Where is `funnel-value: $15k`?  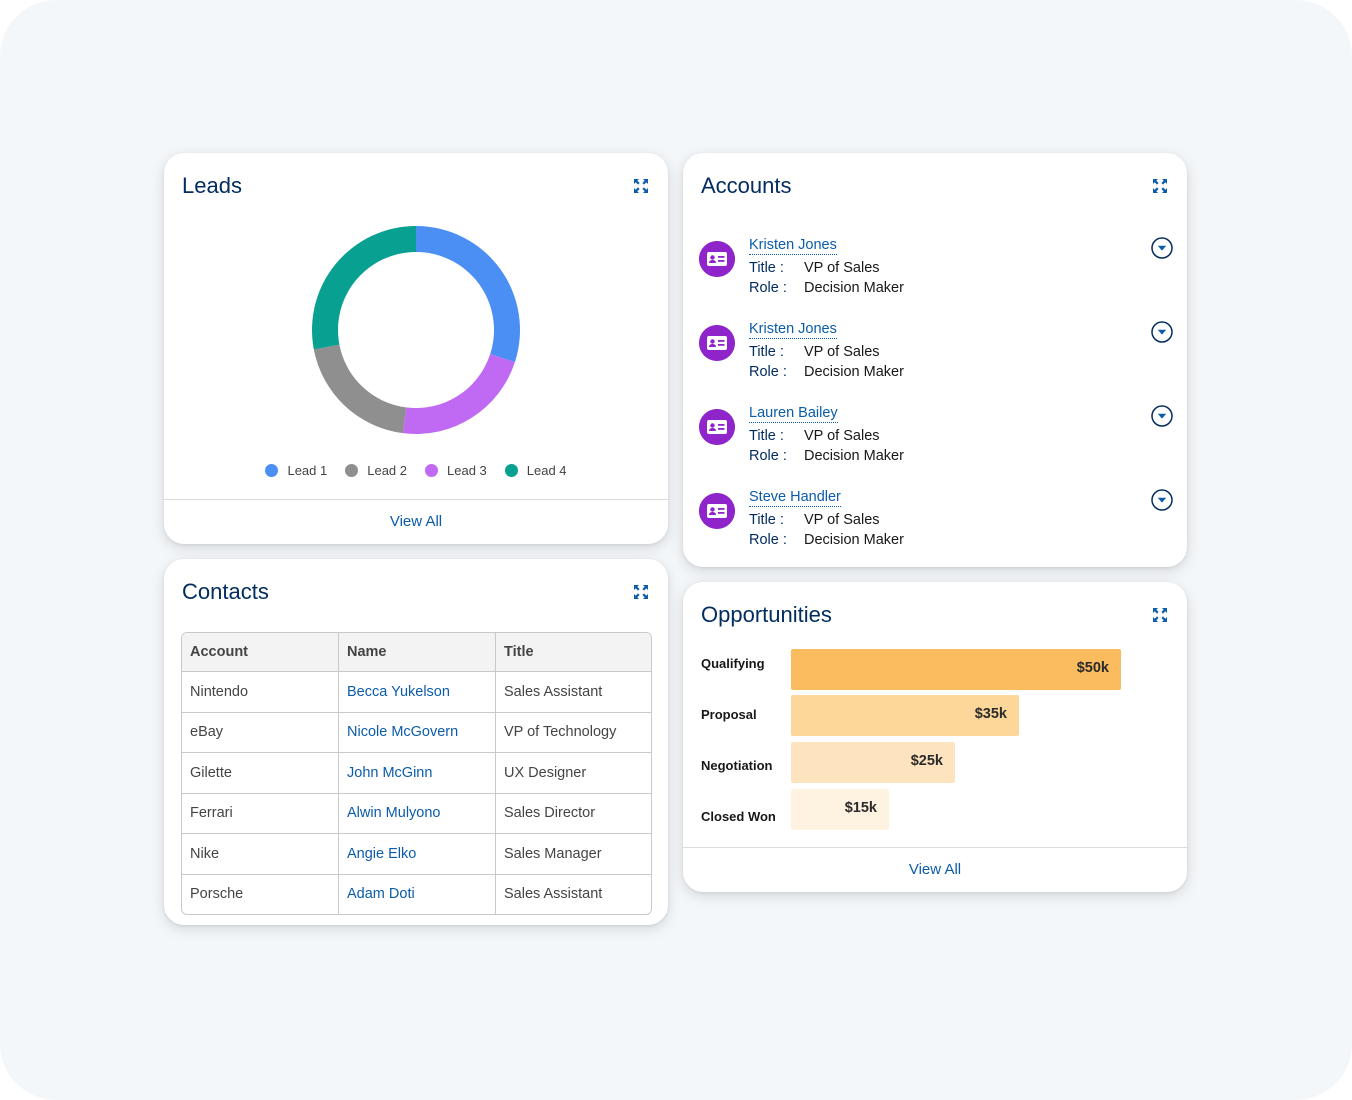
funnel-value: $15k is located at coordinates (860, 808).